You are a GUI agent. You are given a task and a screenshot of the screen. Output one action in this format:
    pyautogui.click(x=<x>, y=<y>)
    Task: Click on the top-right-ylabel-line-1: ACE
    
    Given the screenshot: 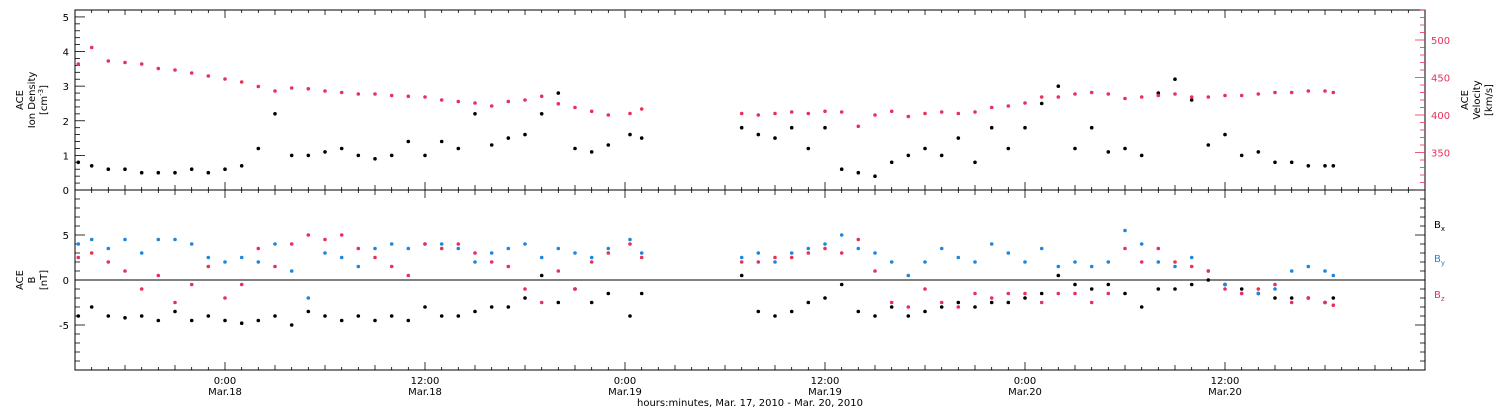 What is the action you would take?
    pyautogui.click(x=1465, y=100)
    